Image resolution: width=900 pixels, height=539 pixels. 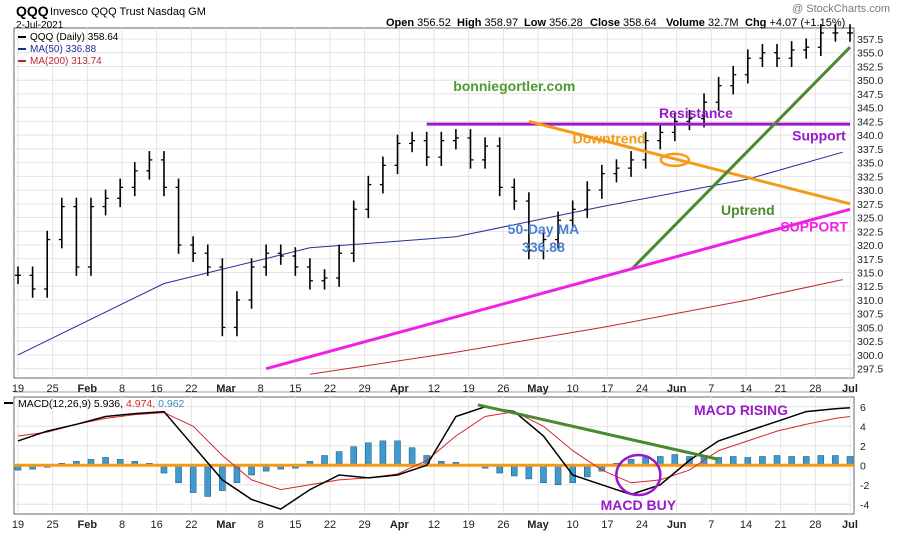 What do you see at coordinates (870, 191) in the screenshot?
I see `price-y-tick-label: 330.0` at bounding box center [870, 191].